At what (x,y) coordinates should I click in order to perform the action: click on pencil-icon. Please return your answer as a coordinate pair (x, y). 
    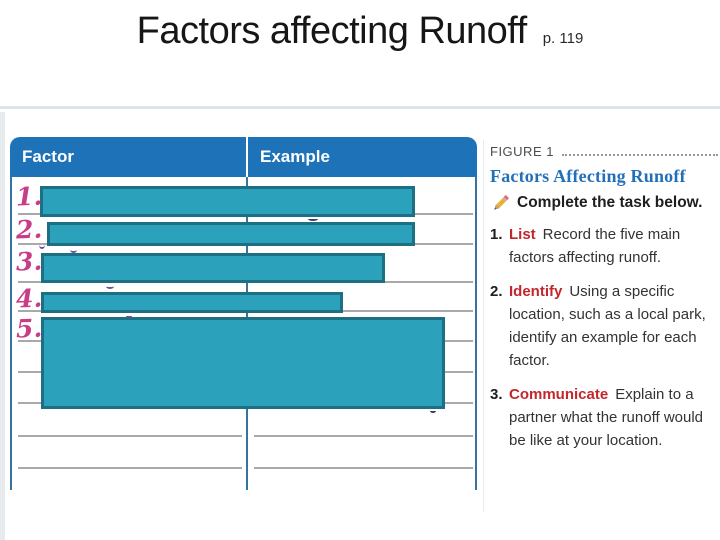
    Looking at the image, I should click on (501, 202).